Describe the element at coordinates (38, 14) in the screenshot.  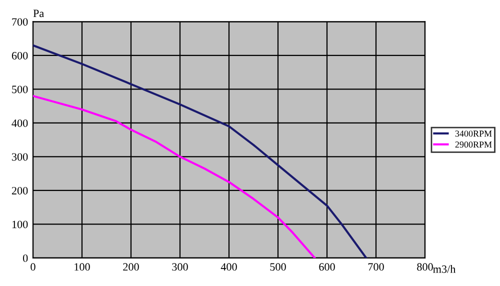
I see `y-axis-title: Pa` at that location.